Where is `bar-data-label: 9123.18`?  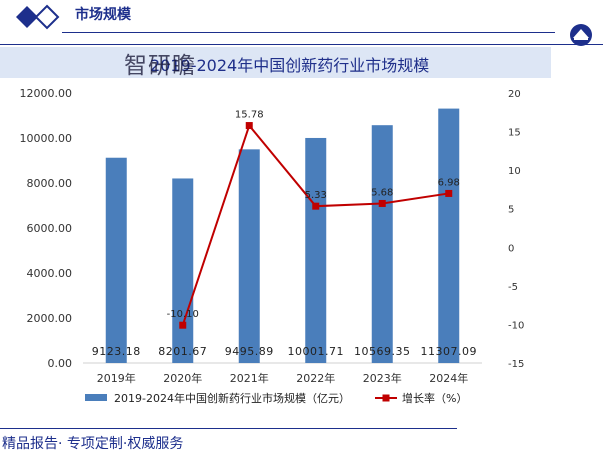
bar-data-label: 9123.18 is located at coordinates (116, 351).